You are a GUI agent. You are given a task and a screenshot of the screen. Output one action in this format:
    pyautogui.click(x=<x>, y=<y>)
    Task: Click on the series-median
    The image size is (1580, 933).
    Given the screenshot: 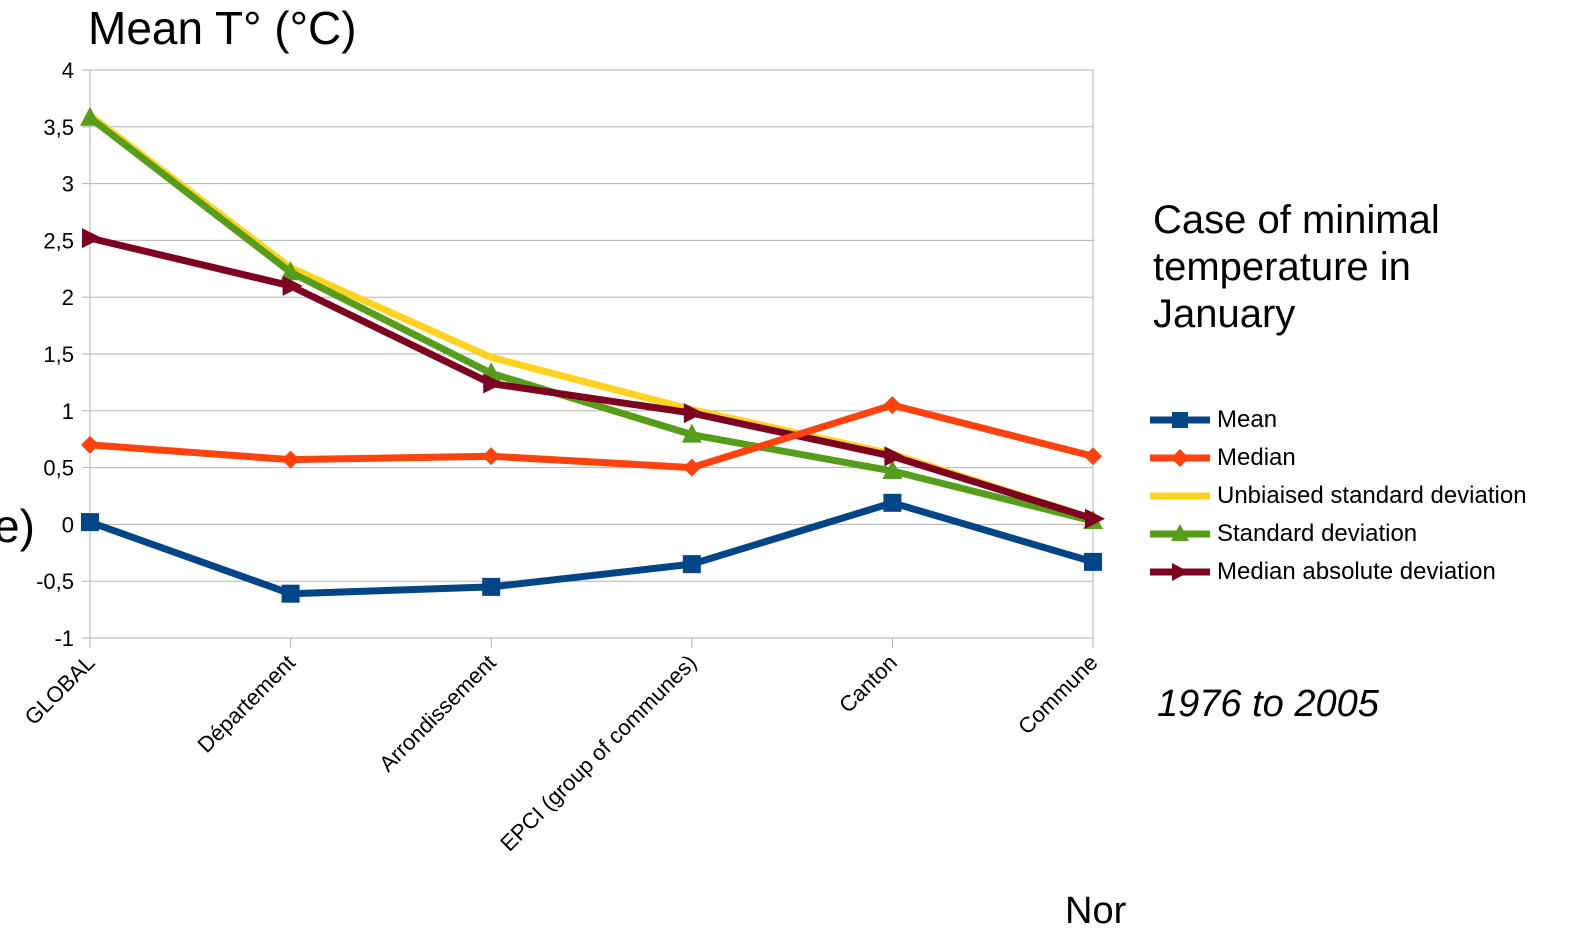 What is the action you would take?
    pyautogui.click(x=591, y=436)
    